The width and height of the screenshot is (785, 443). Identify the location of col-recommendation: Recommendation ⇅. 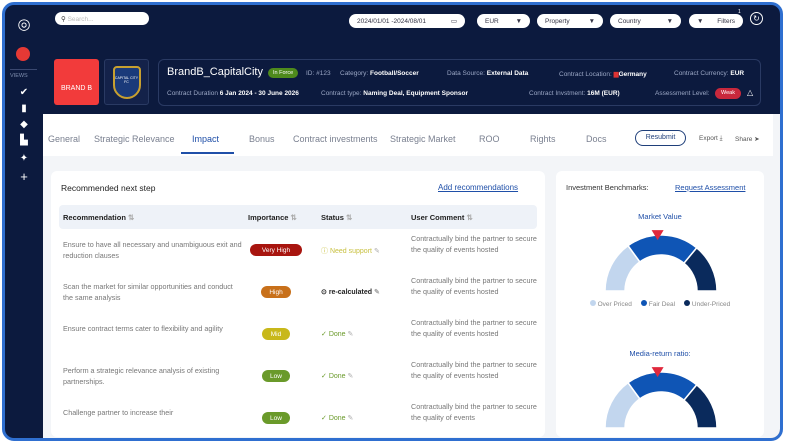
(98, 217).